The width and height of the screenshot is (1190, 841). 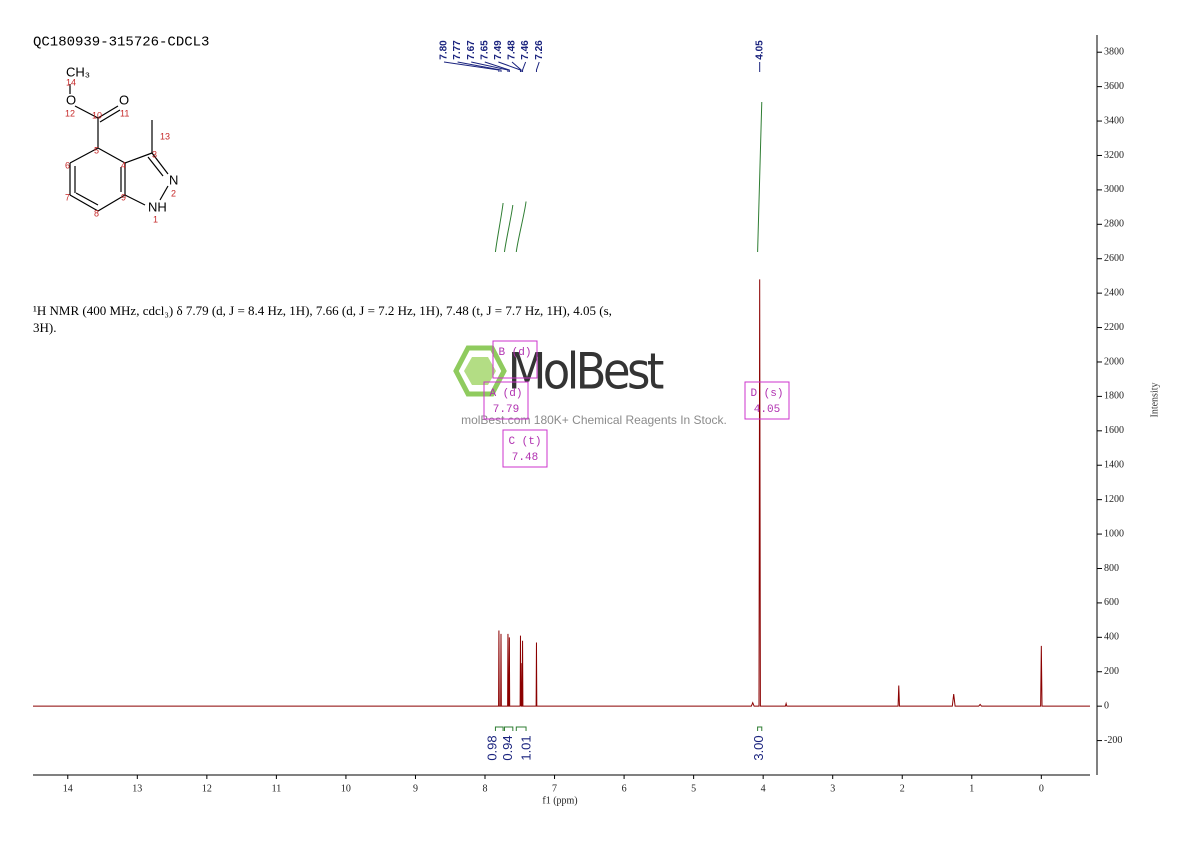 What do you see at coordinates (498, 50) in the screenshot?
I see `peak-label: 7.49` at bounding box center [498, 50].